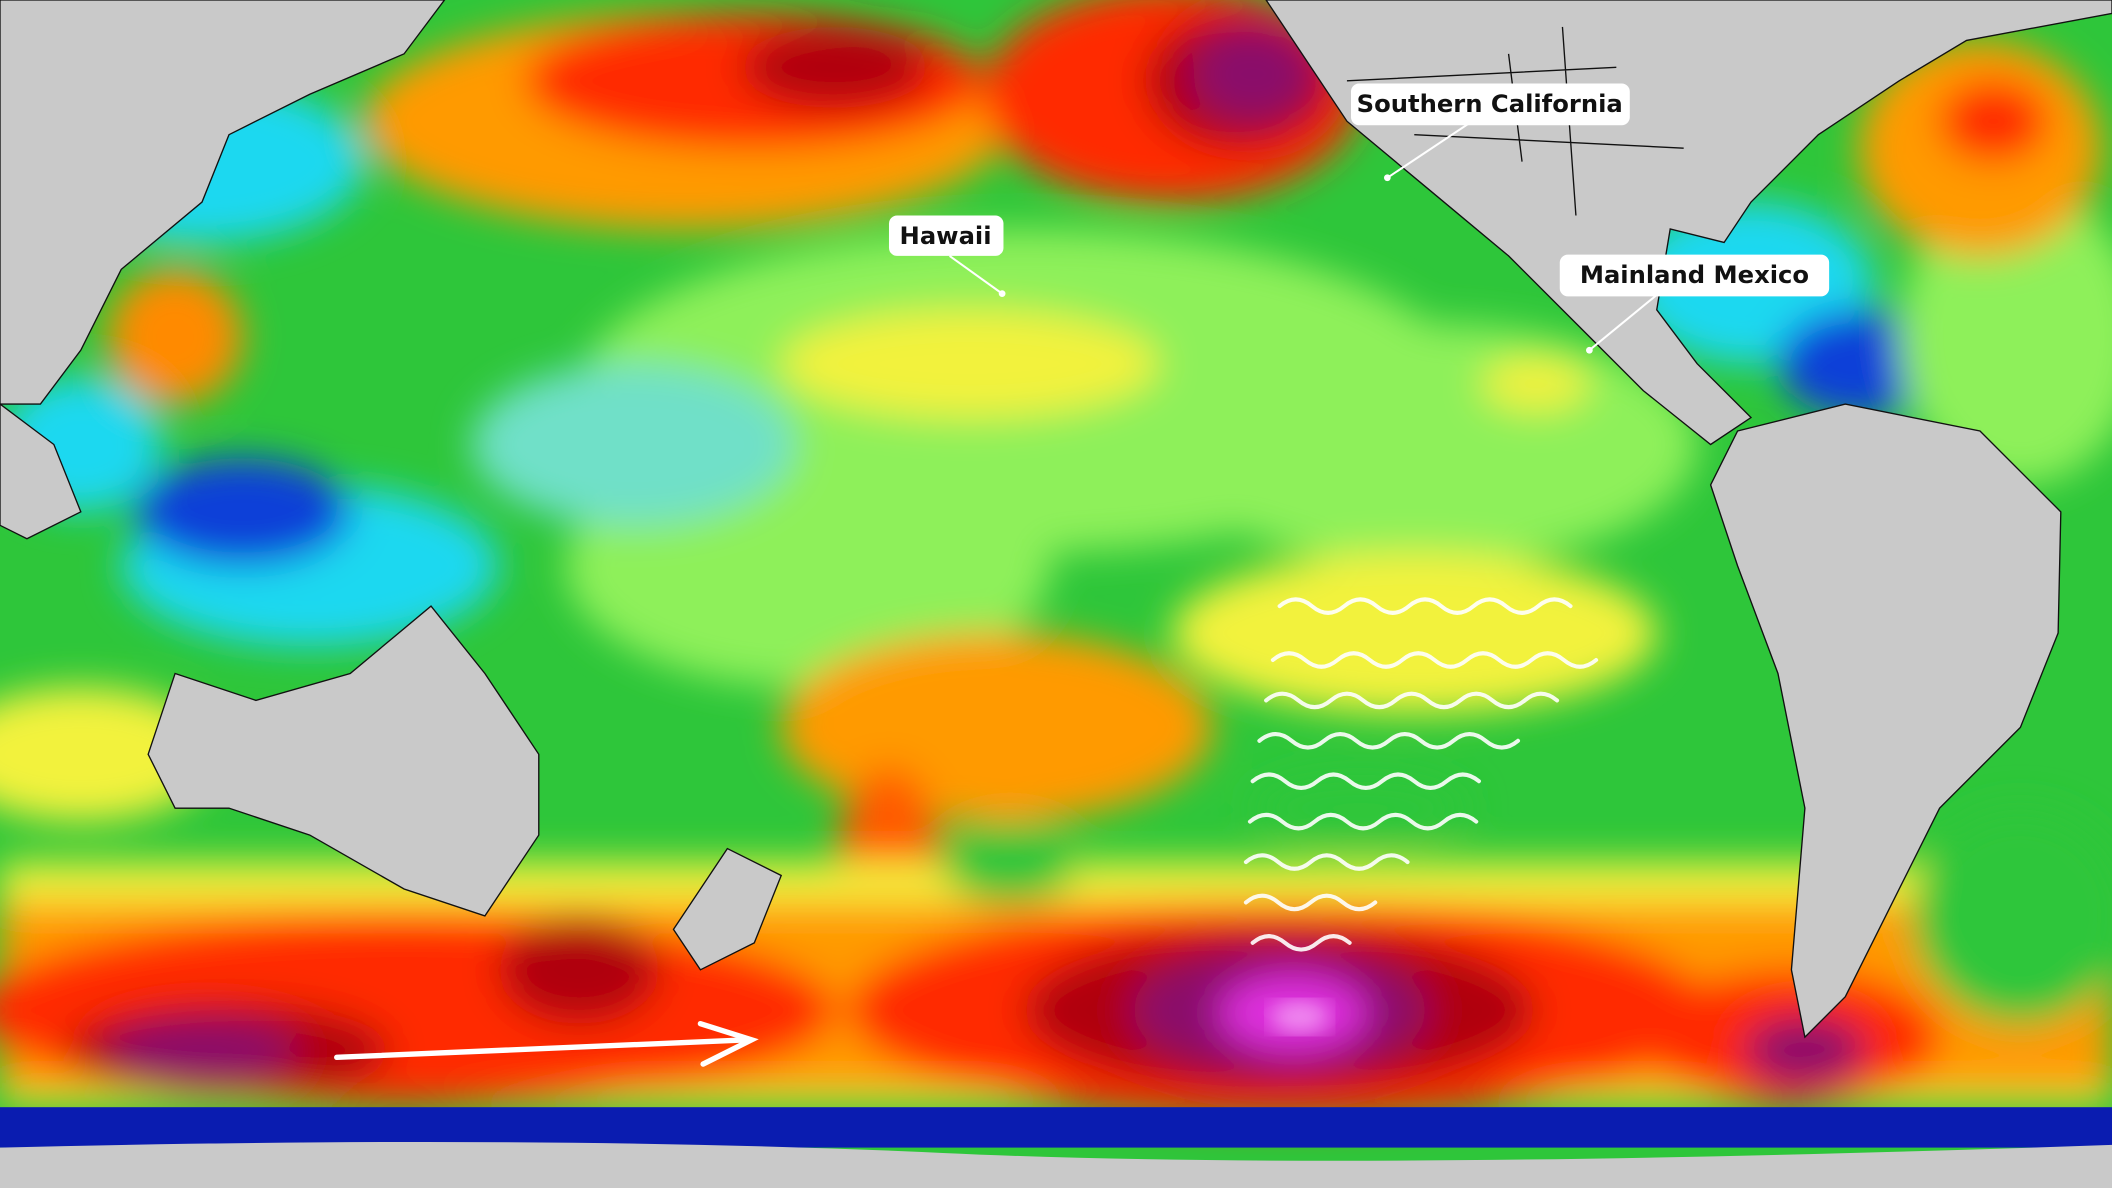  I want to click on place-label: Hawaii, so click(946, 235).